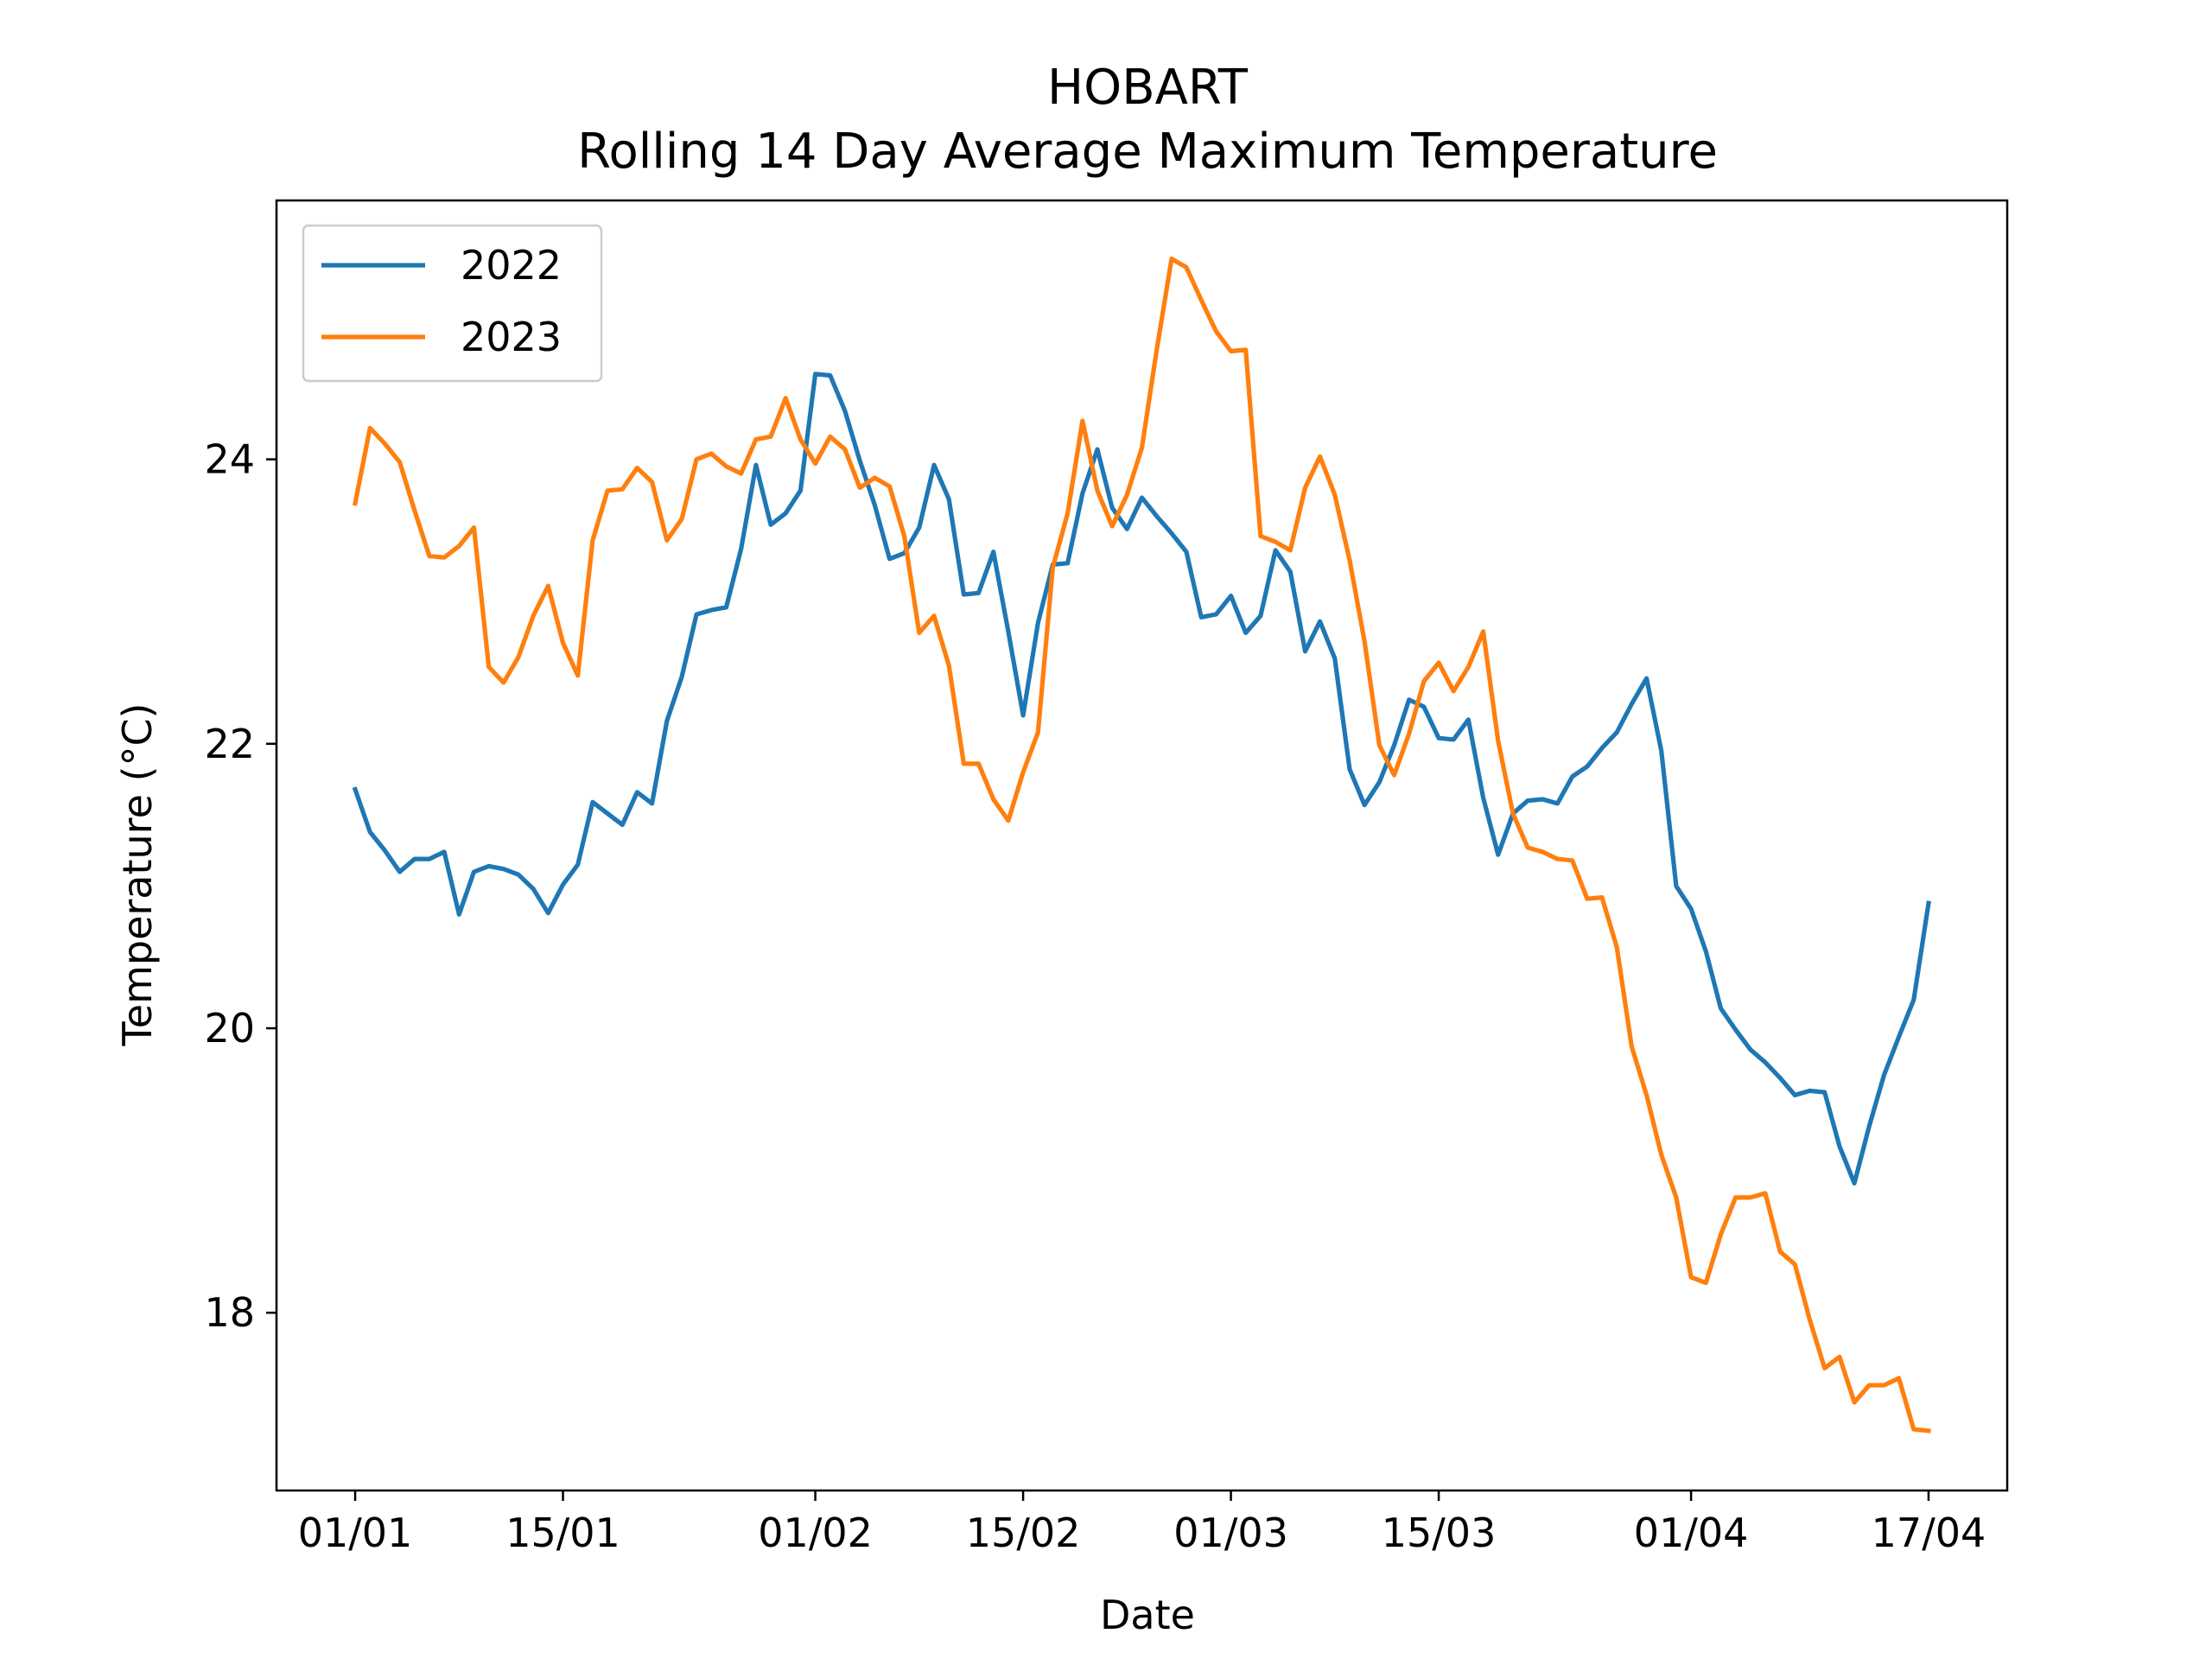 The height and width of the screenshot is (1659, 2212). What do you see at coordinates (137, 874) in the screenshot?
I see `y-axis-label: Temperature (°C)` at bounding box center [137, 874].